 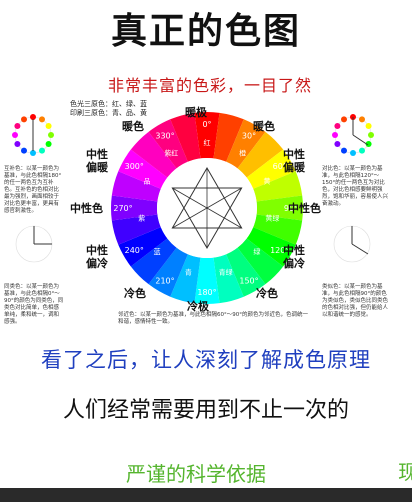 I want to click on contrast-mini-wheel, so click(x=353, y=135).